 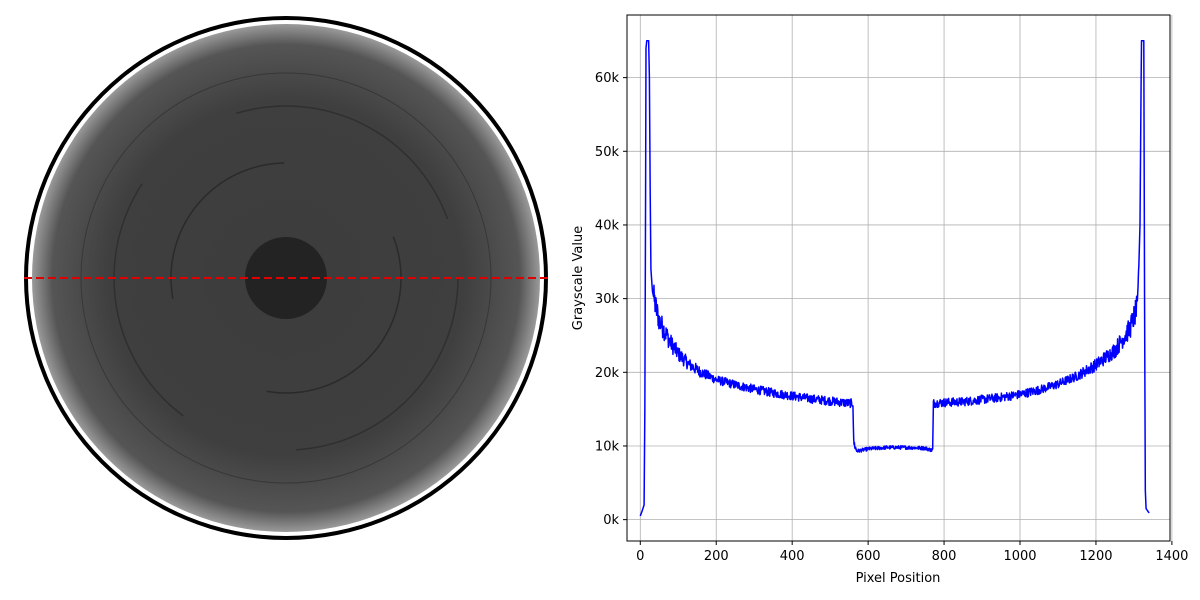 What do you see at coordinates (607, 446) in the screenshot?
I see `y-tick-label: 10k` at bounding box center [607, 446].